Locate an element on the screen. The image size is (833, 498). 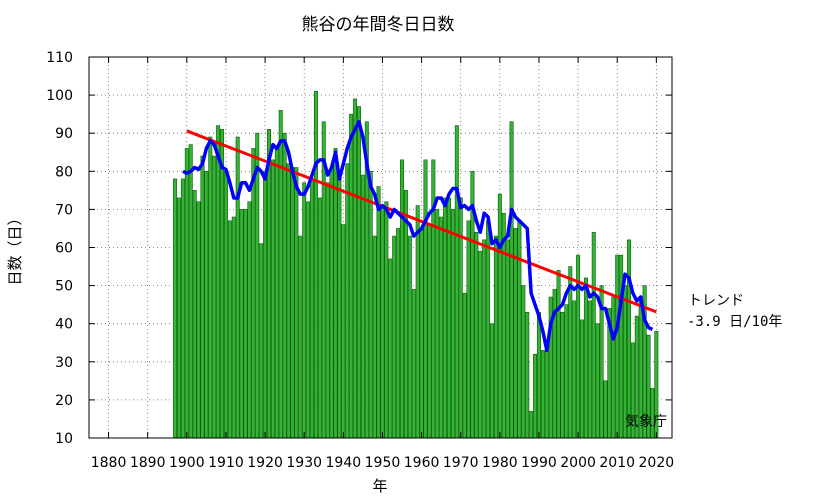
bar-1959 is located at coordinates (417, 322).